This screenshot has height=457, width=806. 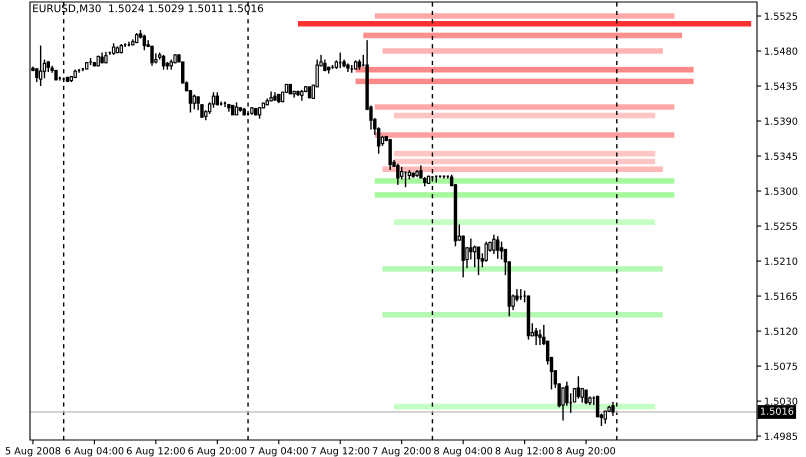 I want to click on y-tick-label: 1.5435, so click(x=781, y=86).